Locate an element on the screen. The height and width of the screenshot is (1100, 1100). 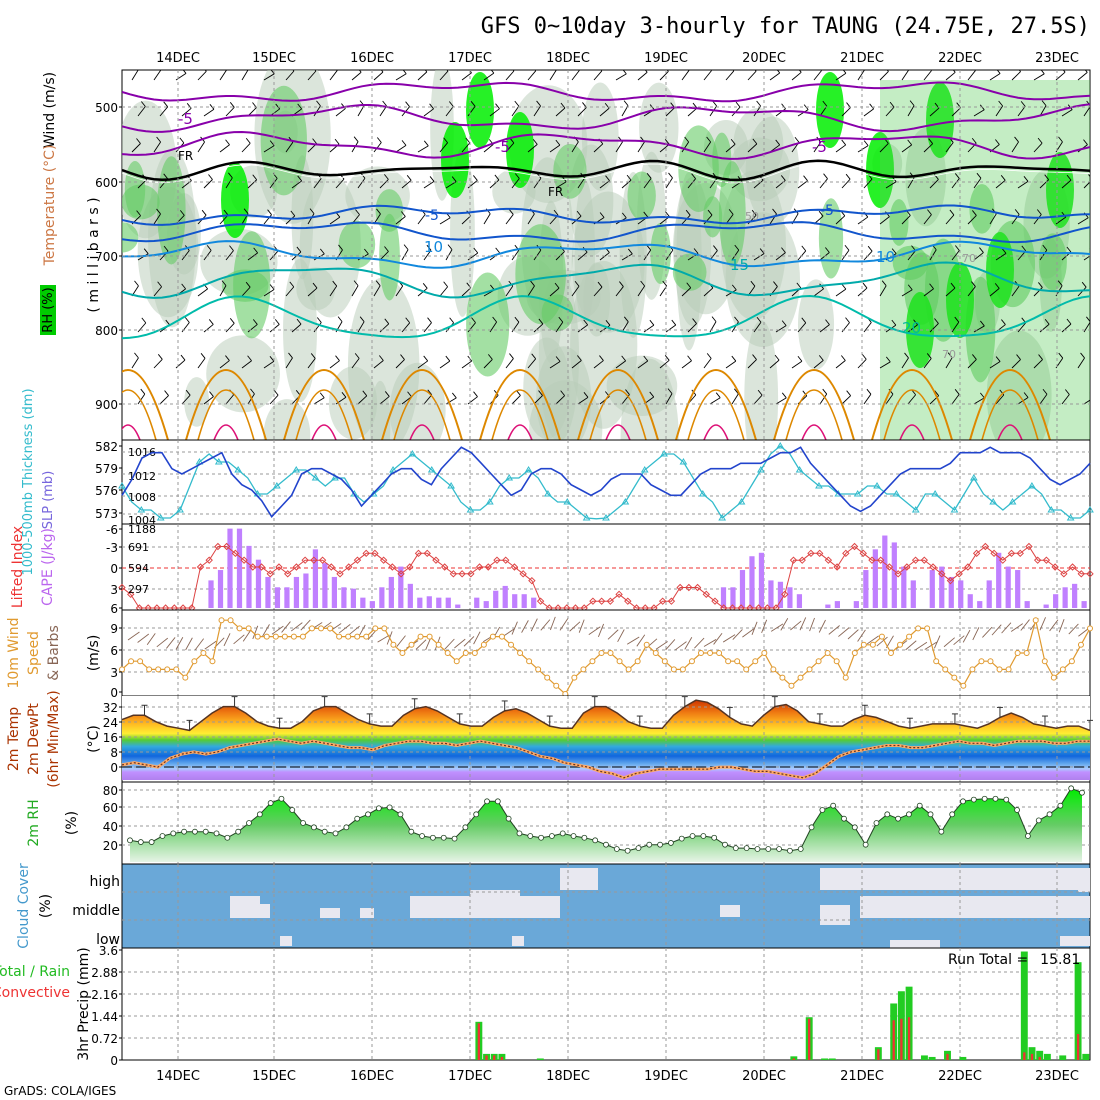
rh-blob-green is located at coordinates (488, 324).